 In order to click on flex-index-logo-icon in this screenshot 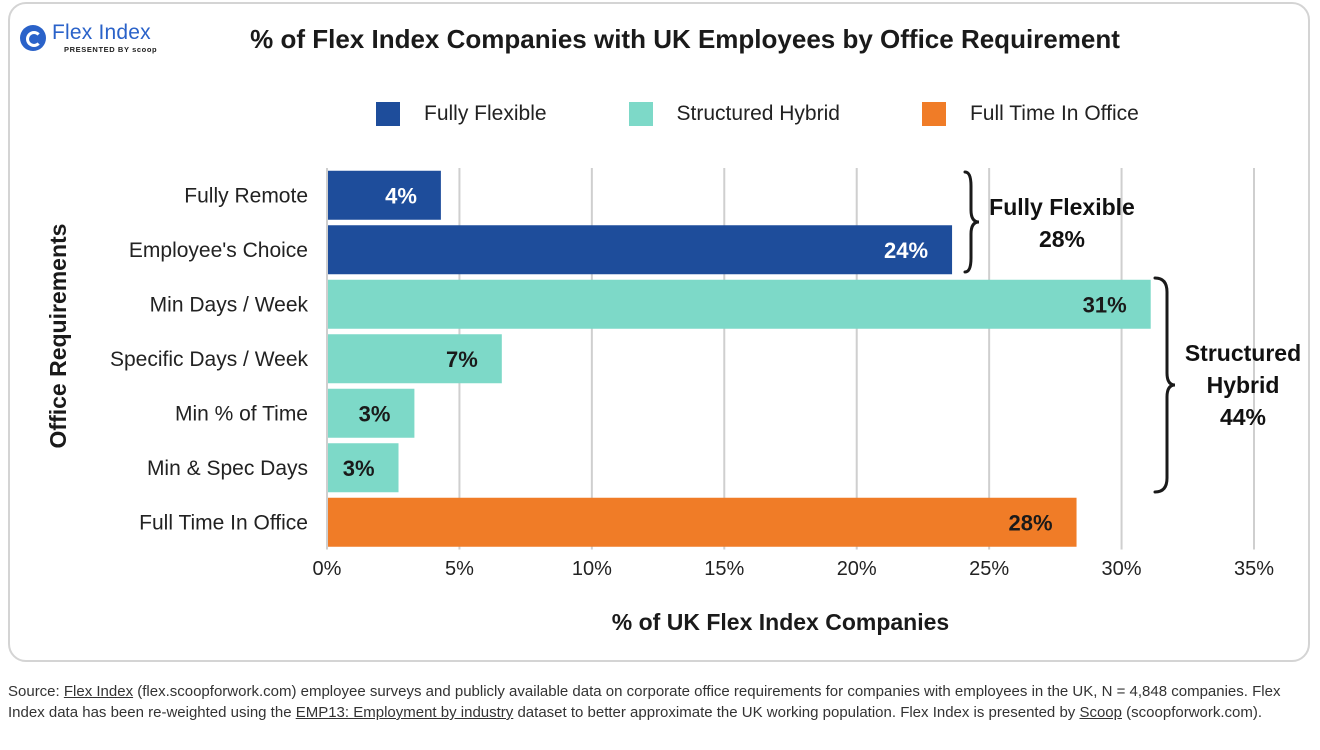, I will do `click(33, 37)`.